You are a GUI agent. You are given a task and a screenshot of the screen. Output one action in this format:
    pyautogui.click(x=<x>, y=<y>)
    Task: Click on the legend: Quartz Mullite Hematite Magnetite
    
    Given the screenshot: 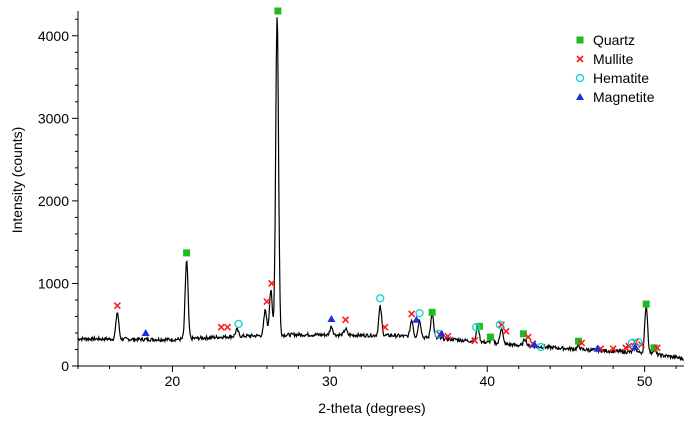 What is the action you would take?
    pyautogui.click(x=615, y=68)
    